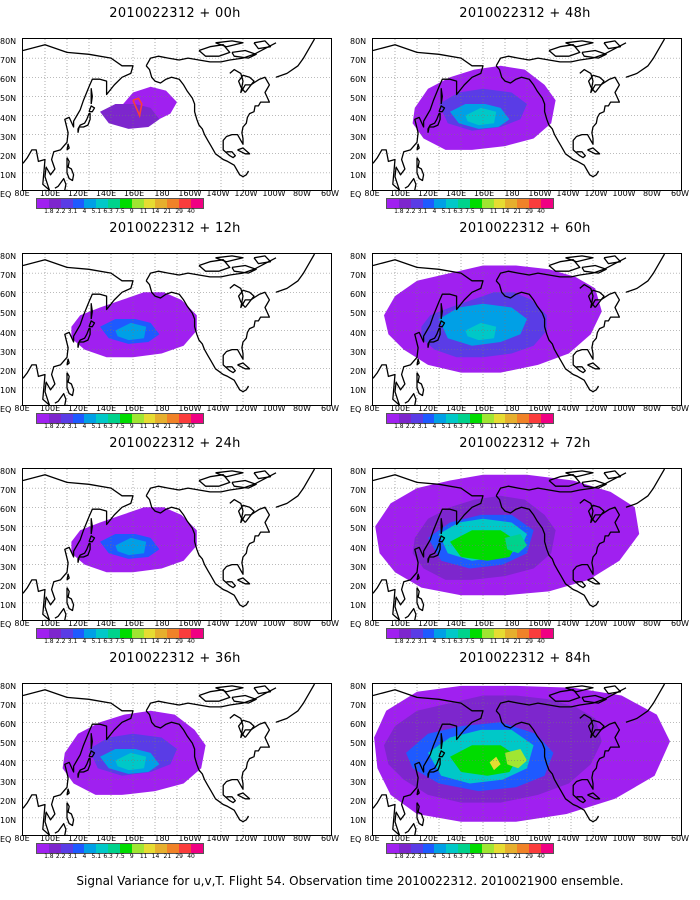 The image size is (700, 900). What do you see at coordinates (358, 137) in the screenshot?
I see `latitude-label: 30N` at bounding box center [358, 137].